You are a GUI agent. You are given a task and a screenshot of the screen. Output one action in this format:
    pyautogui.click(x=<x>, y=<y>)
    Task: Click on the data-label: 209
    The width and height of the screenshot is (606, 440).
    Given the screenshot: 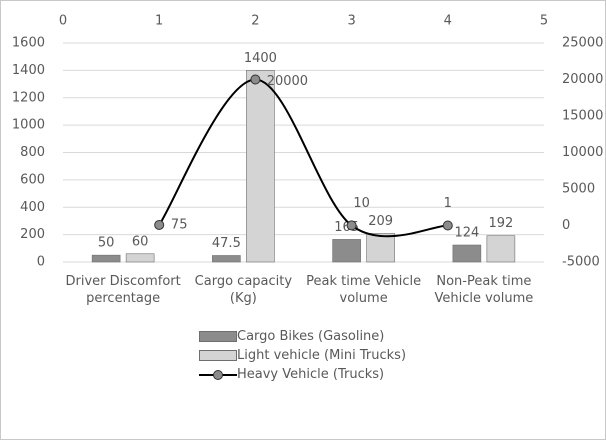 What is the action you would take?
    pyautogui.click(x=380, y=221)
    